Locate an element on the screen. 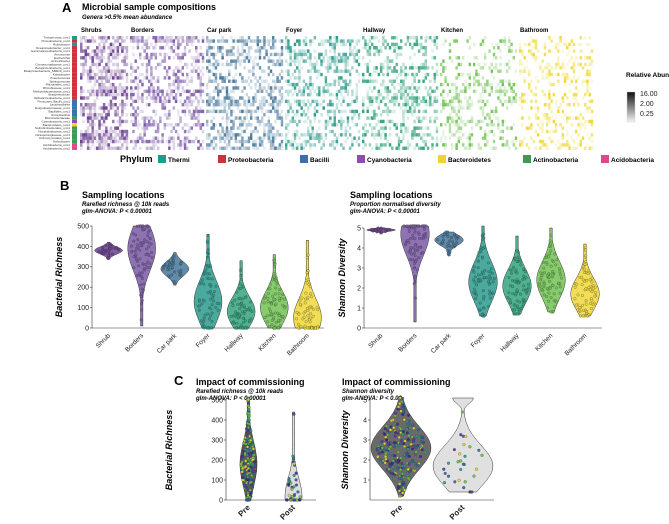 The width and height of the screenshot is (669, 524). heatmap-column-title: Kitchen is located at coordinates (452, 31).